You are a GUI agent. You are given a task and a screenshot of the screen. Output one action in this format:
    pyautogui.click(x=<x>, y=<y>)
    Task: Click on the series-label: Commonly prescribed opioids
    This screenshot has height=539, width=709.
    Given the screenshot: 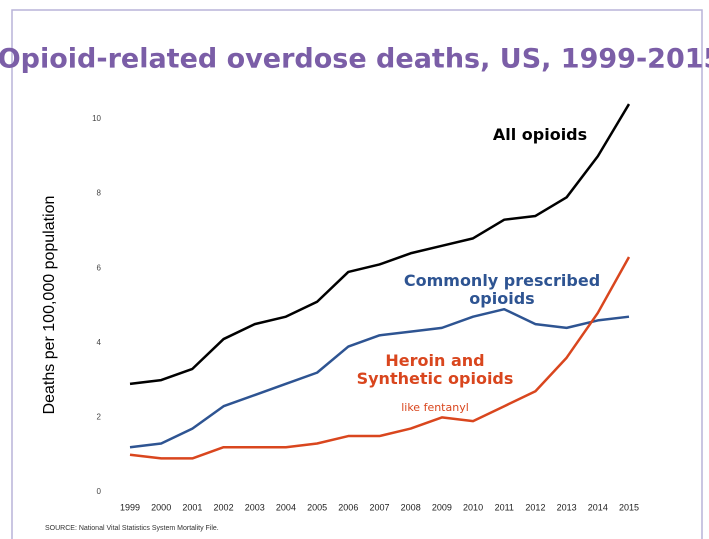 What is the action you would take?
    pyautogui.click(x=502, y=290)
    